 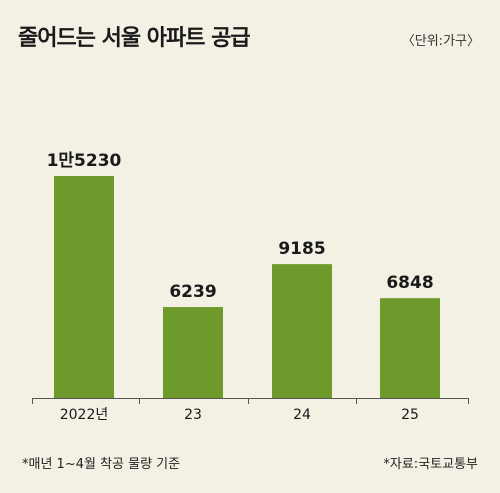 I want to click on data-label-1: 6239, so click(x=192, y=292).